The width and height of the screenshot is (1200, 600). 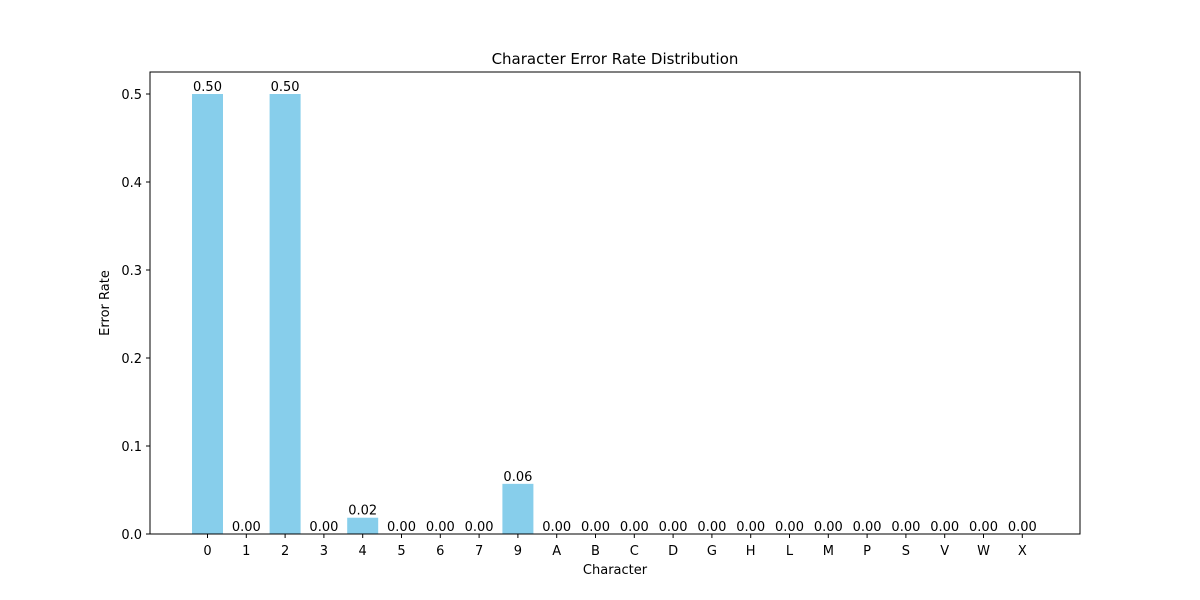 I want to click on x-tick-label-X: X, so click(x=1022, y=551).